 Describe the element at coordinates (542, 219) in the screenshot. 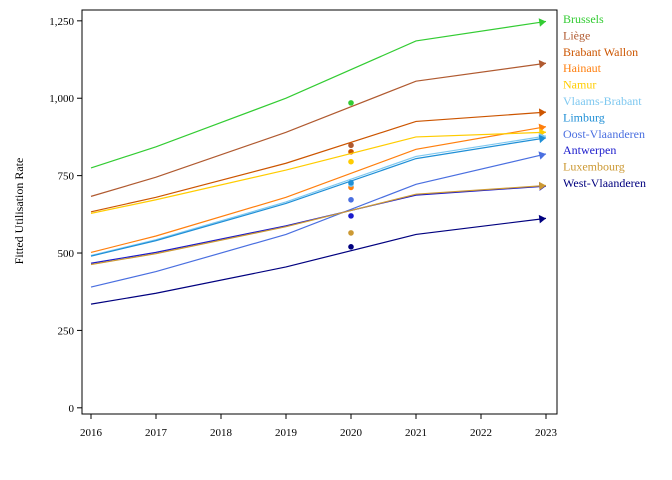

I see `series-arrow-west-vlaanderen` at that location.